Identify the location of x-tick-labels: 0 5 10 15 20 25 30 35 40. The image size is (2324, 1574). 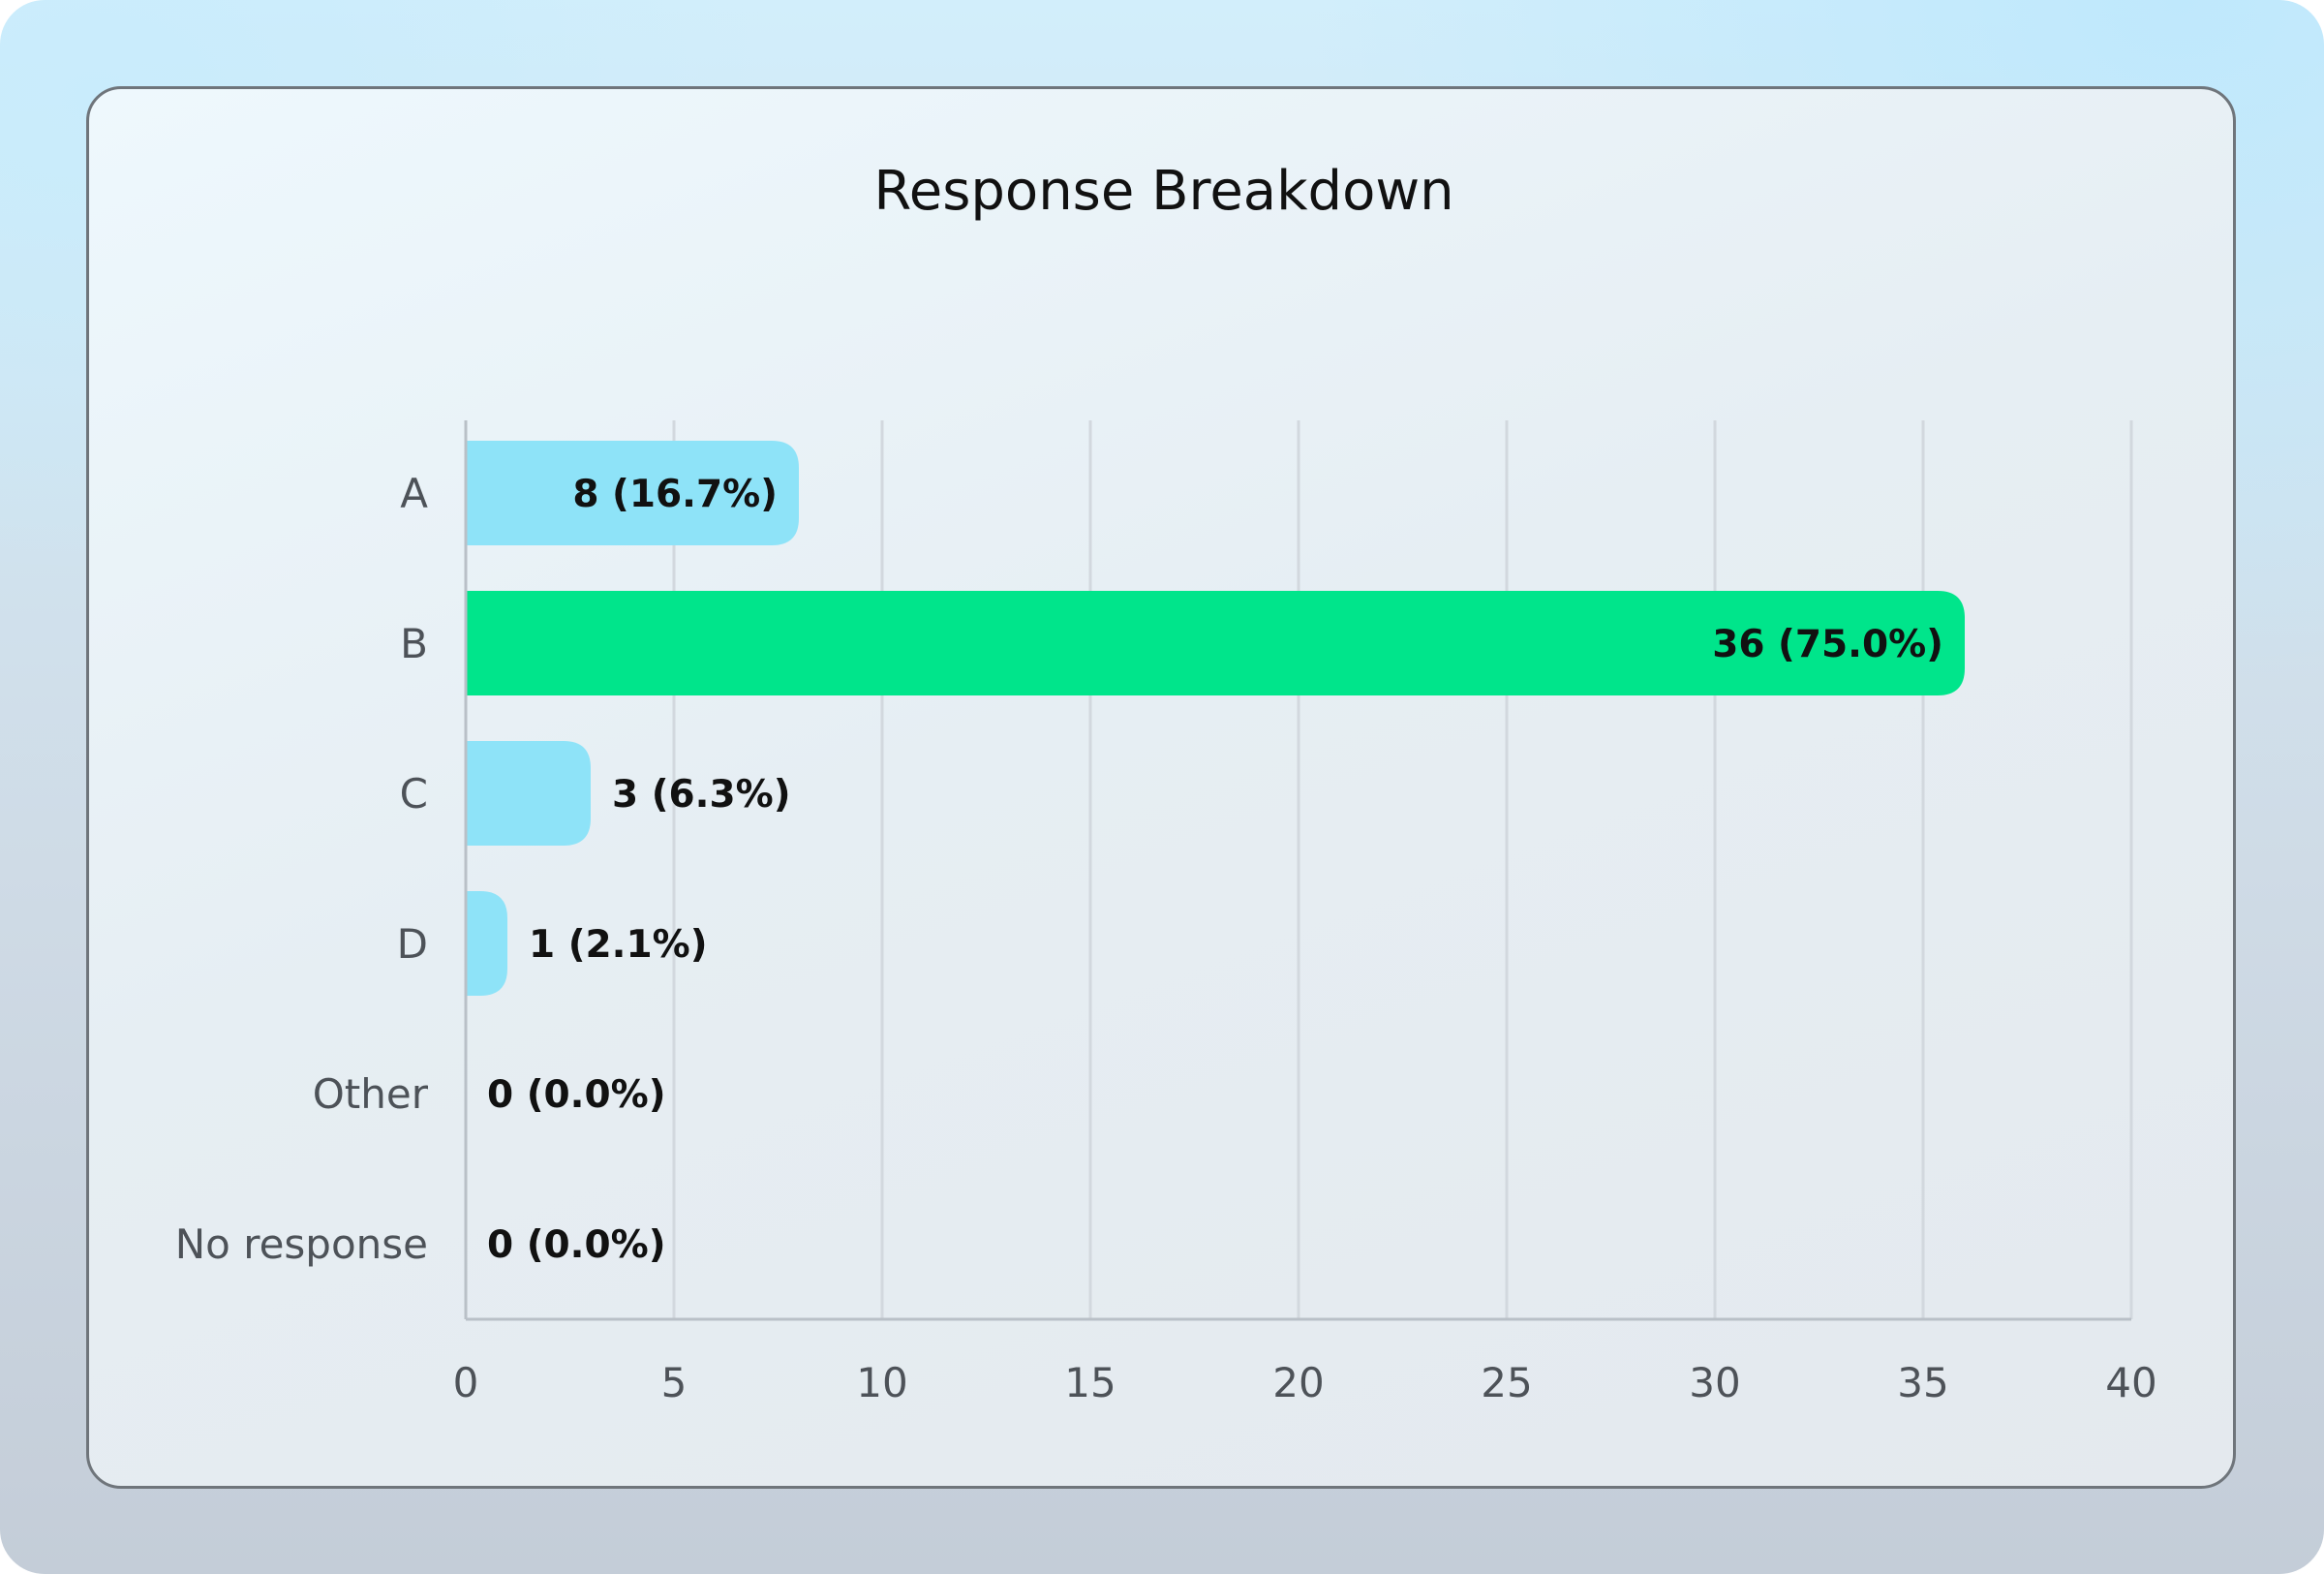
(1305, 1382).